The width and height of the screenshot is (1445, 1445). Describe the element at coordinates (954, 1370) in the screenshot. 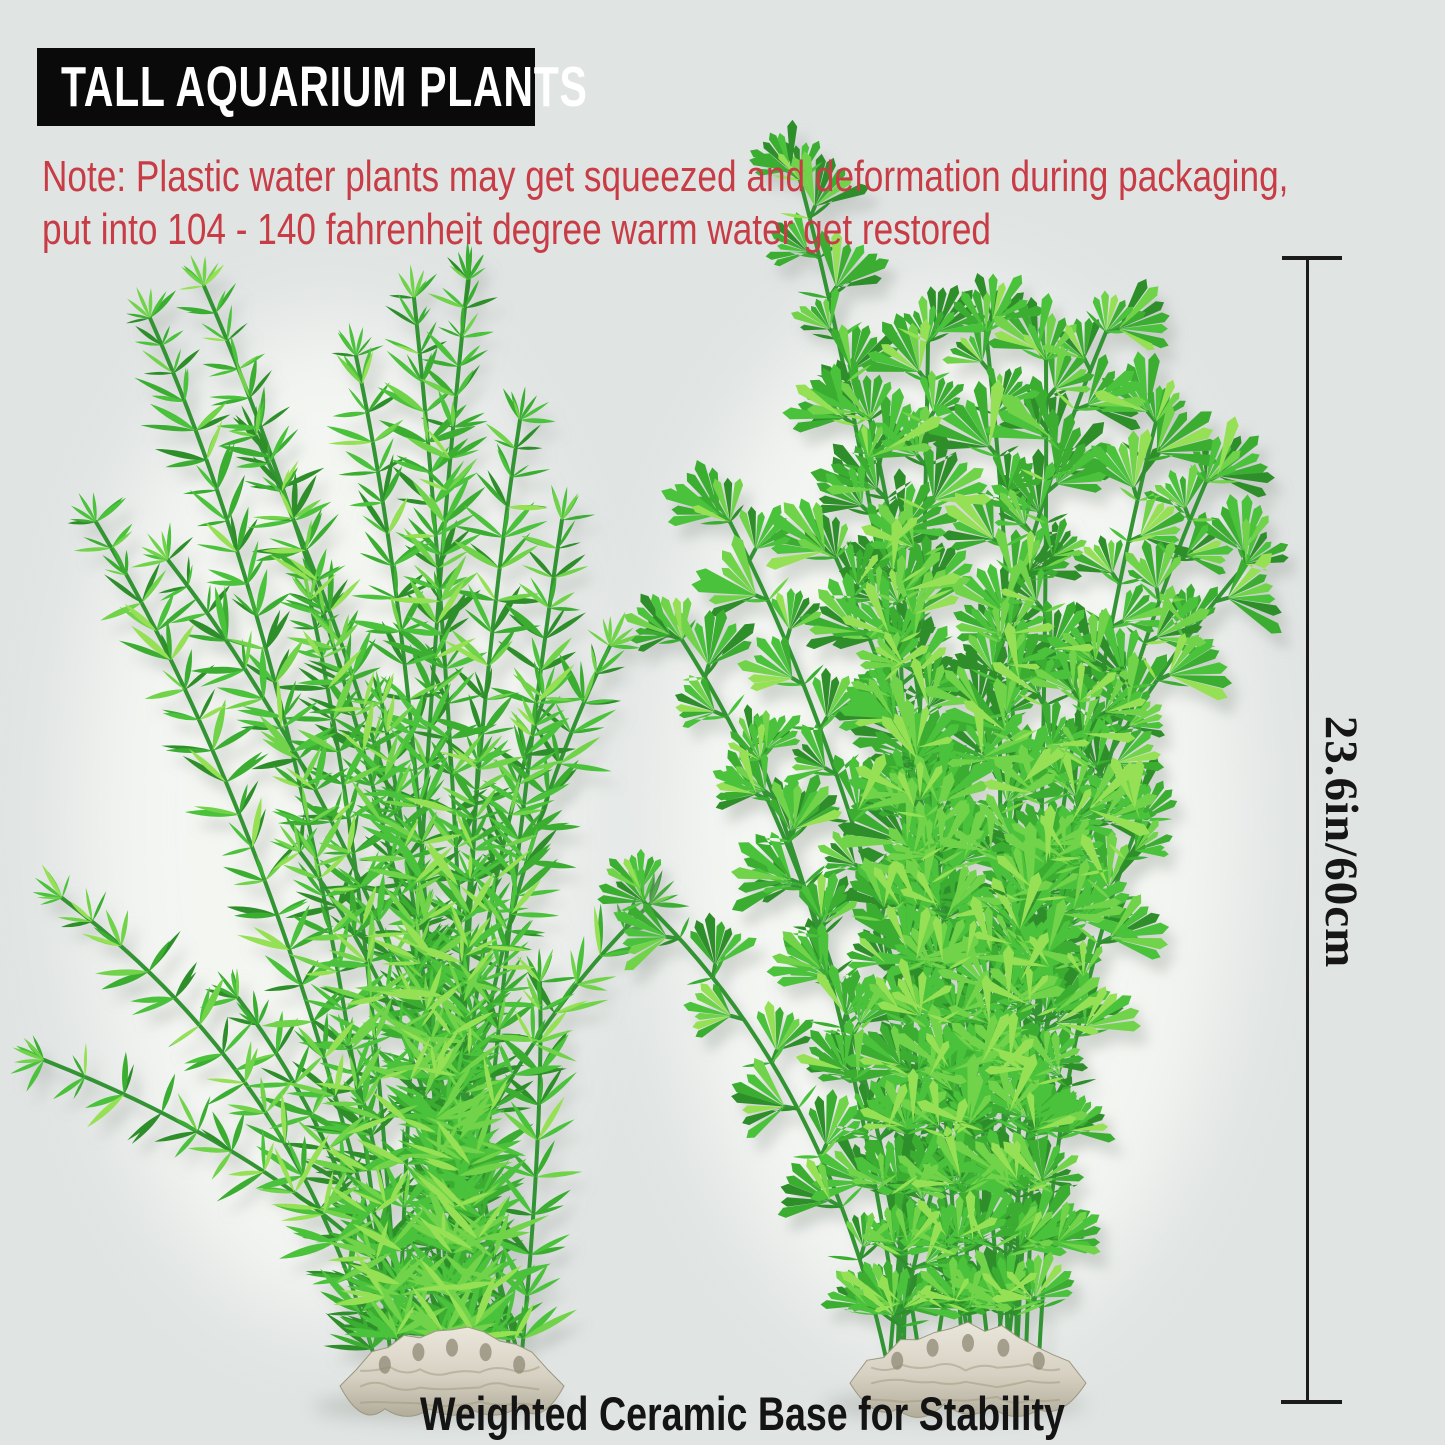

I see `right-plant-base` at that location.